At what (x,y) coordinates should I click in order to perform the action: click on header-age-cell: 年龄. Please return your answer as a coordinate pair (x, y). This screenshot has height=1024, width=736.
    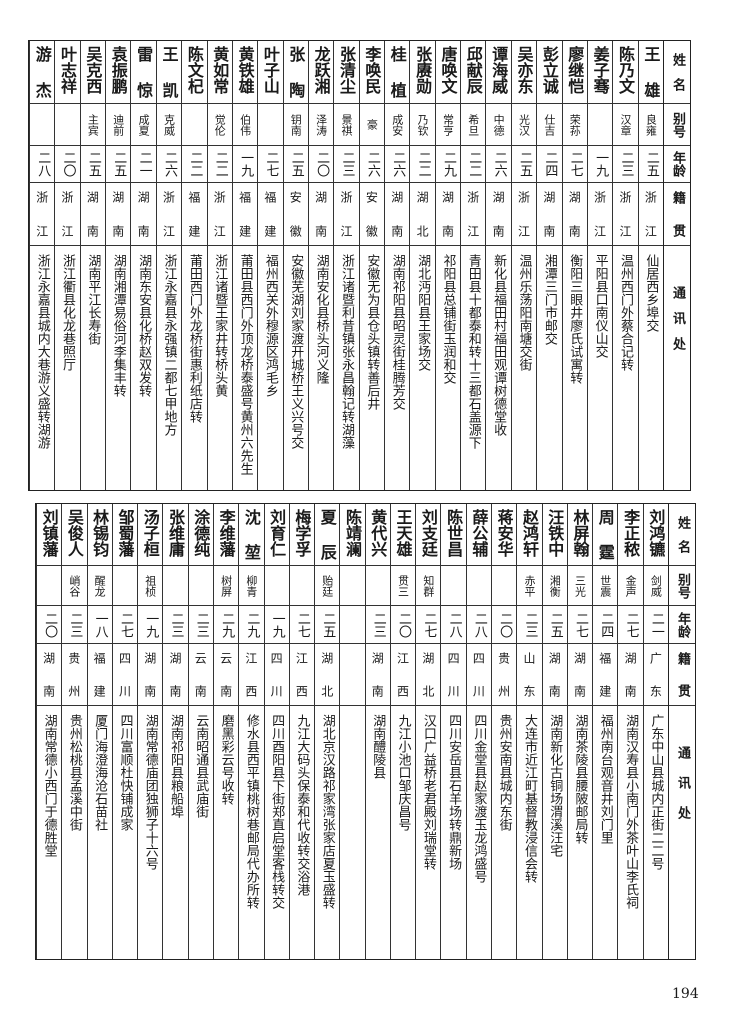
    Looking at the image, I should click on (677, 164).